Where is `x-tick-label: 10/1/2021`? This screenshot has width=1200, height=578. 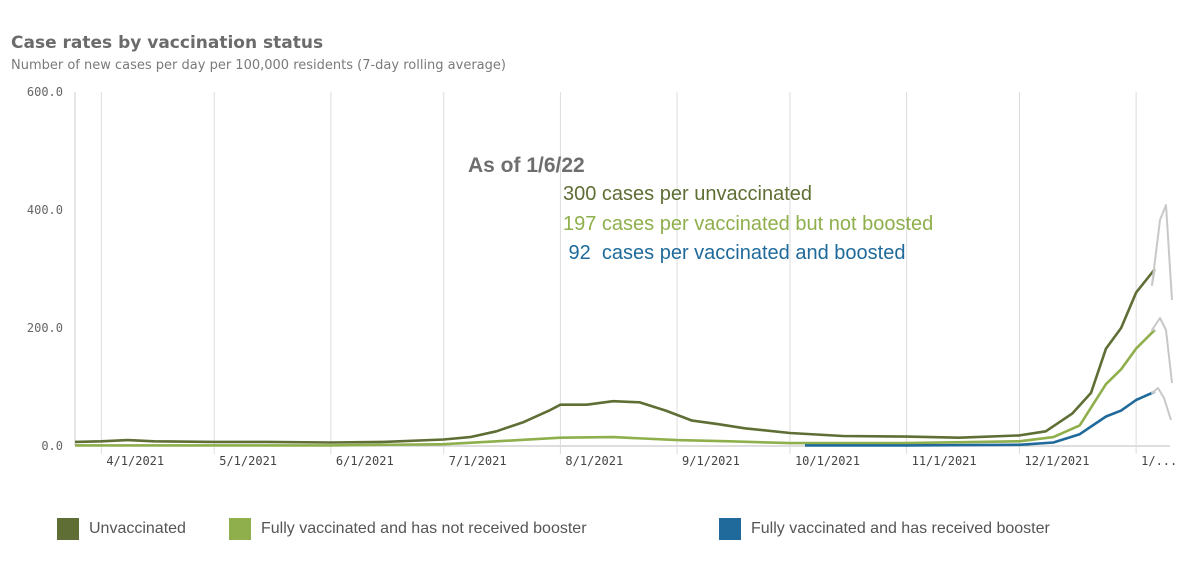
x-tick-label: 10/1/2021 is located at coordinates (827, 461).